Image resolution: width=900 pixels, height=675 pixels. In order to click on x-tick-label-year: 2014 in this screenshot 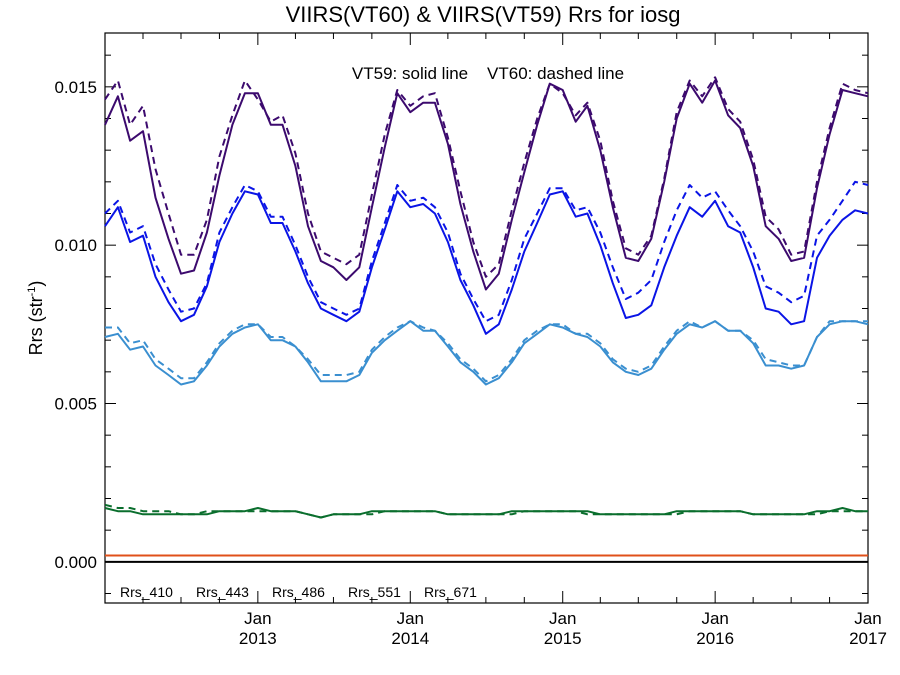, I will do `click(410, 638)`.